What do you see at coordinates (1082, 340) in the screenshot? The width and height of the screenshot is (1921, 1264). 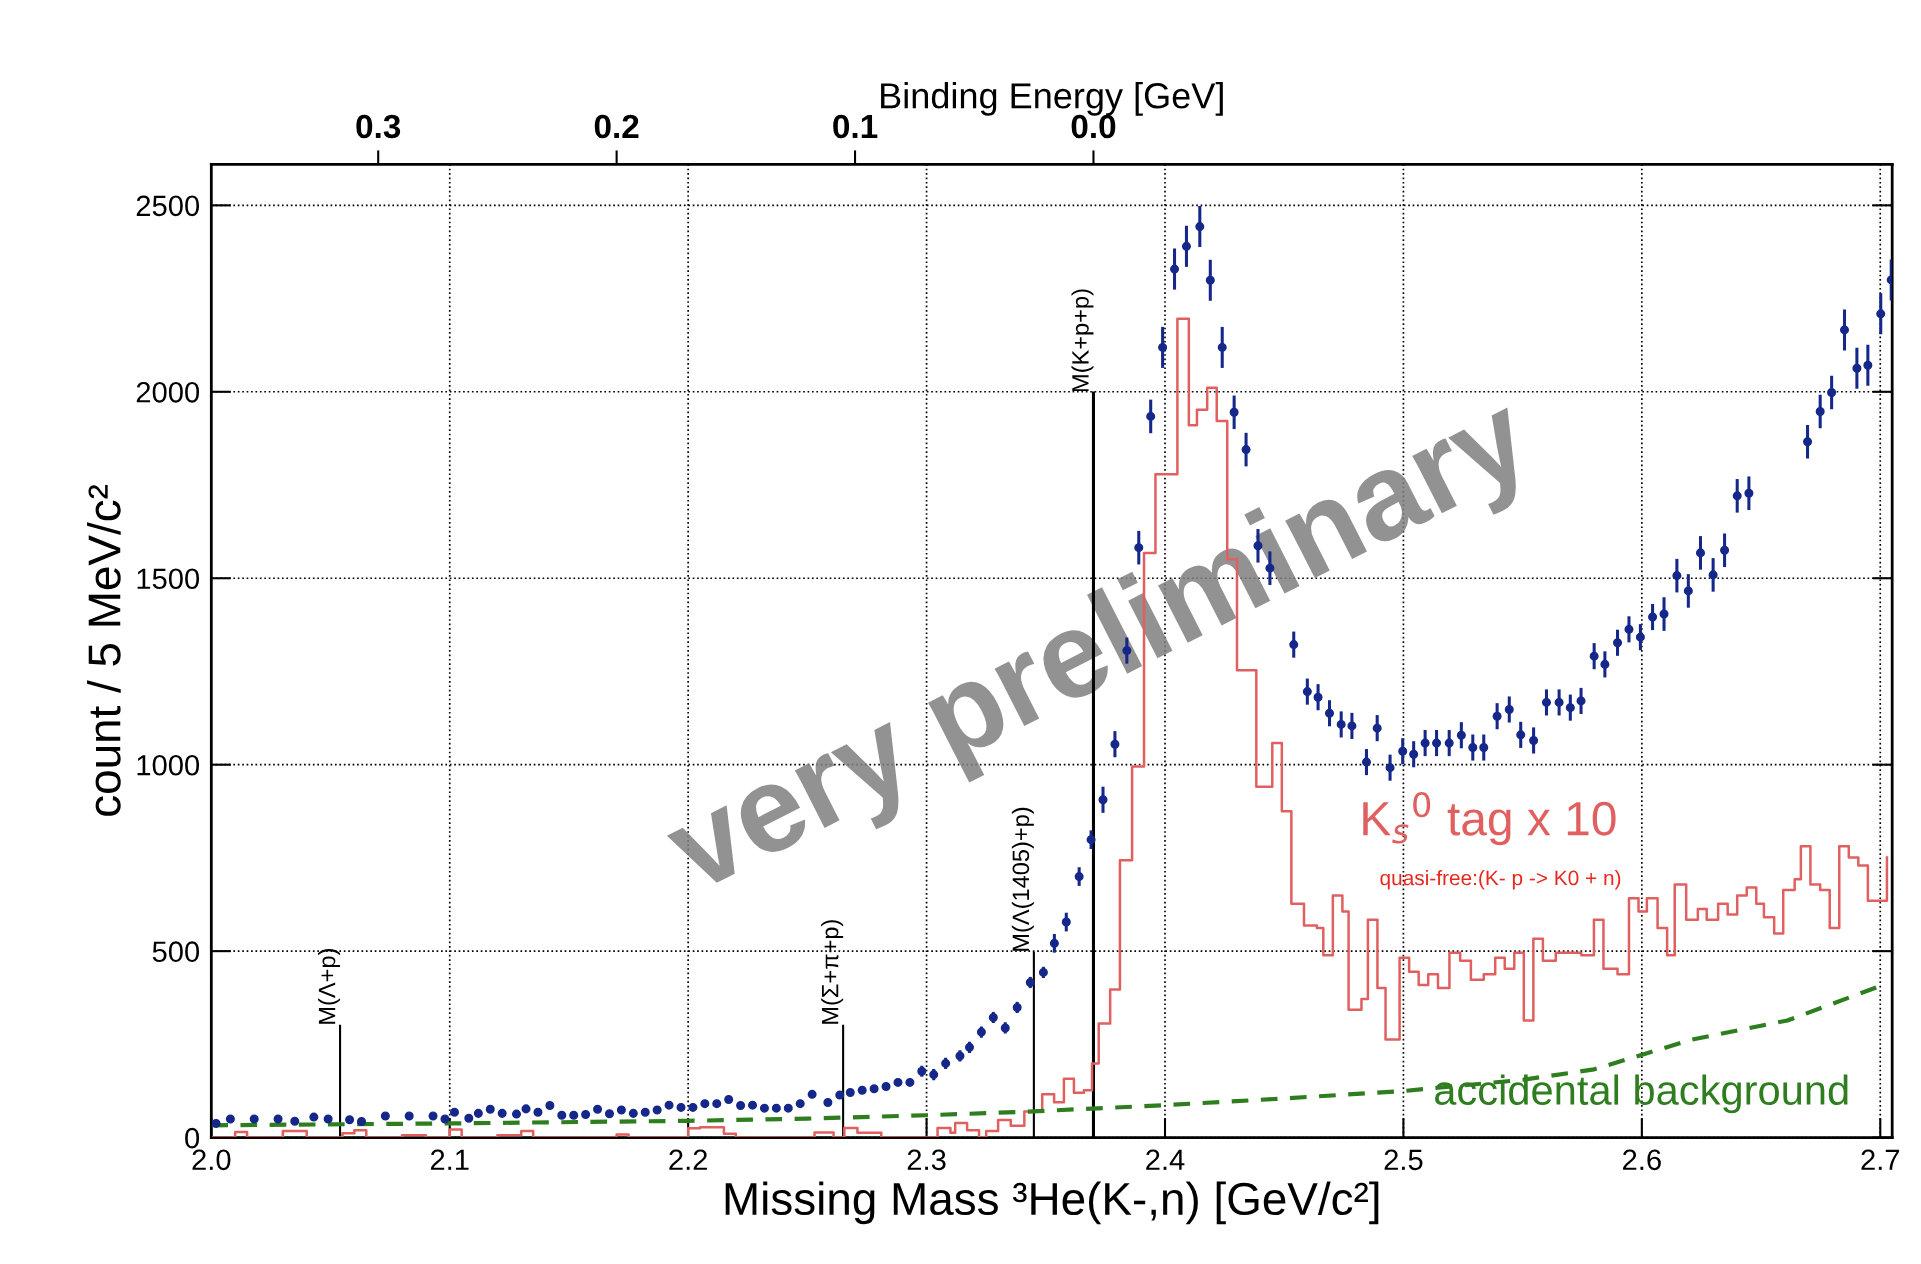 I see `ref-line-label: M(K+p+p)` at bounding box center [1082, 340].